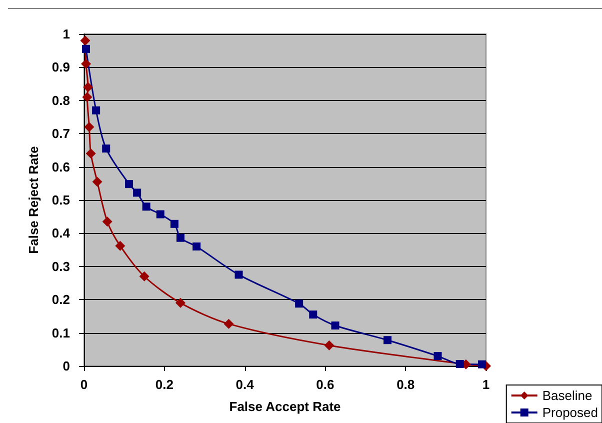 The height and width of the screenshot is (423, 602). What do you see at coordinates (61, 300) in the screenshot?
I see `y-tick-label: 0.2` at bounding box center [61, 300].